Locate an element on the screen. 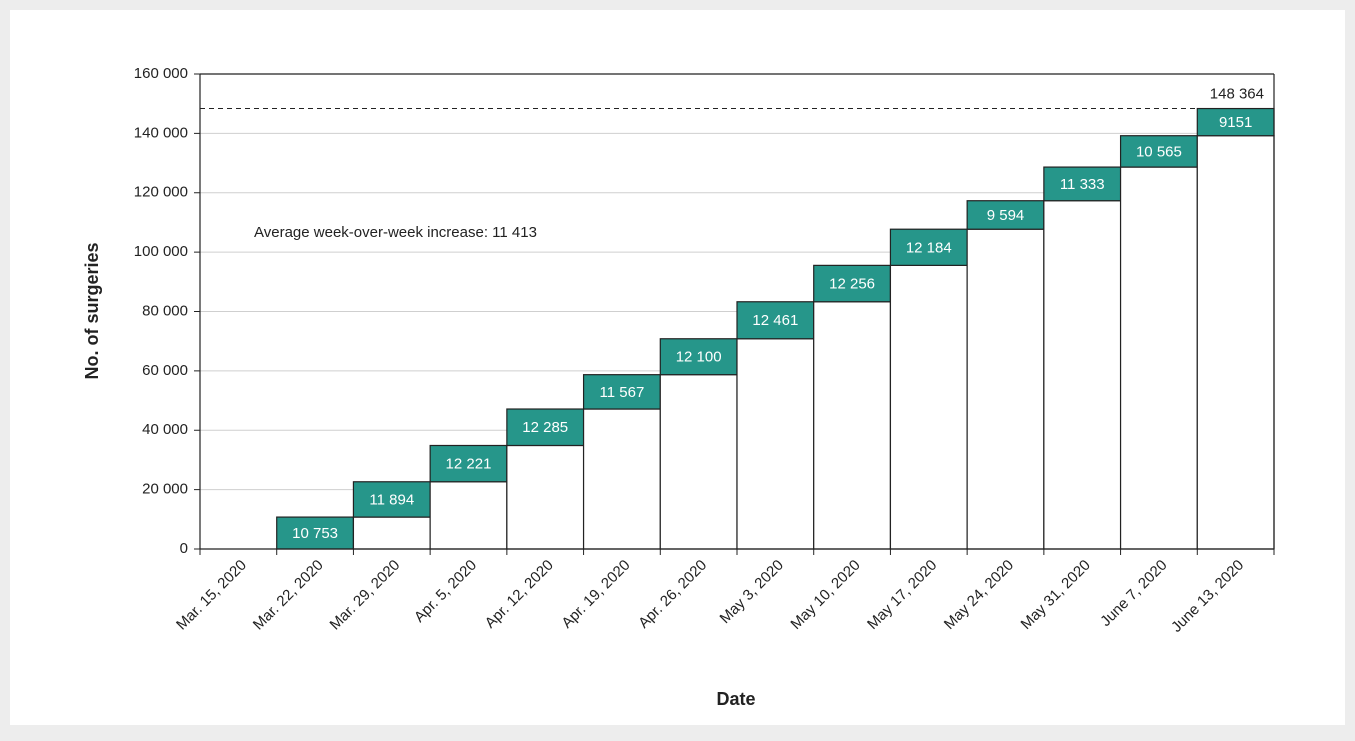 Image resolution: width=1355 pixels, height=741 pixels. value-label: 11 333 is located at coordinates (1082, 184).